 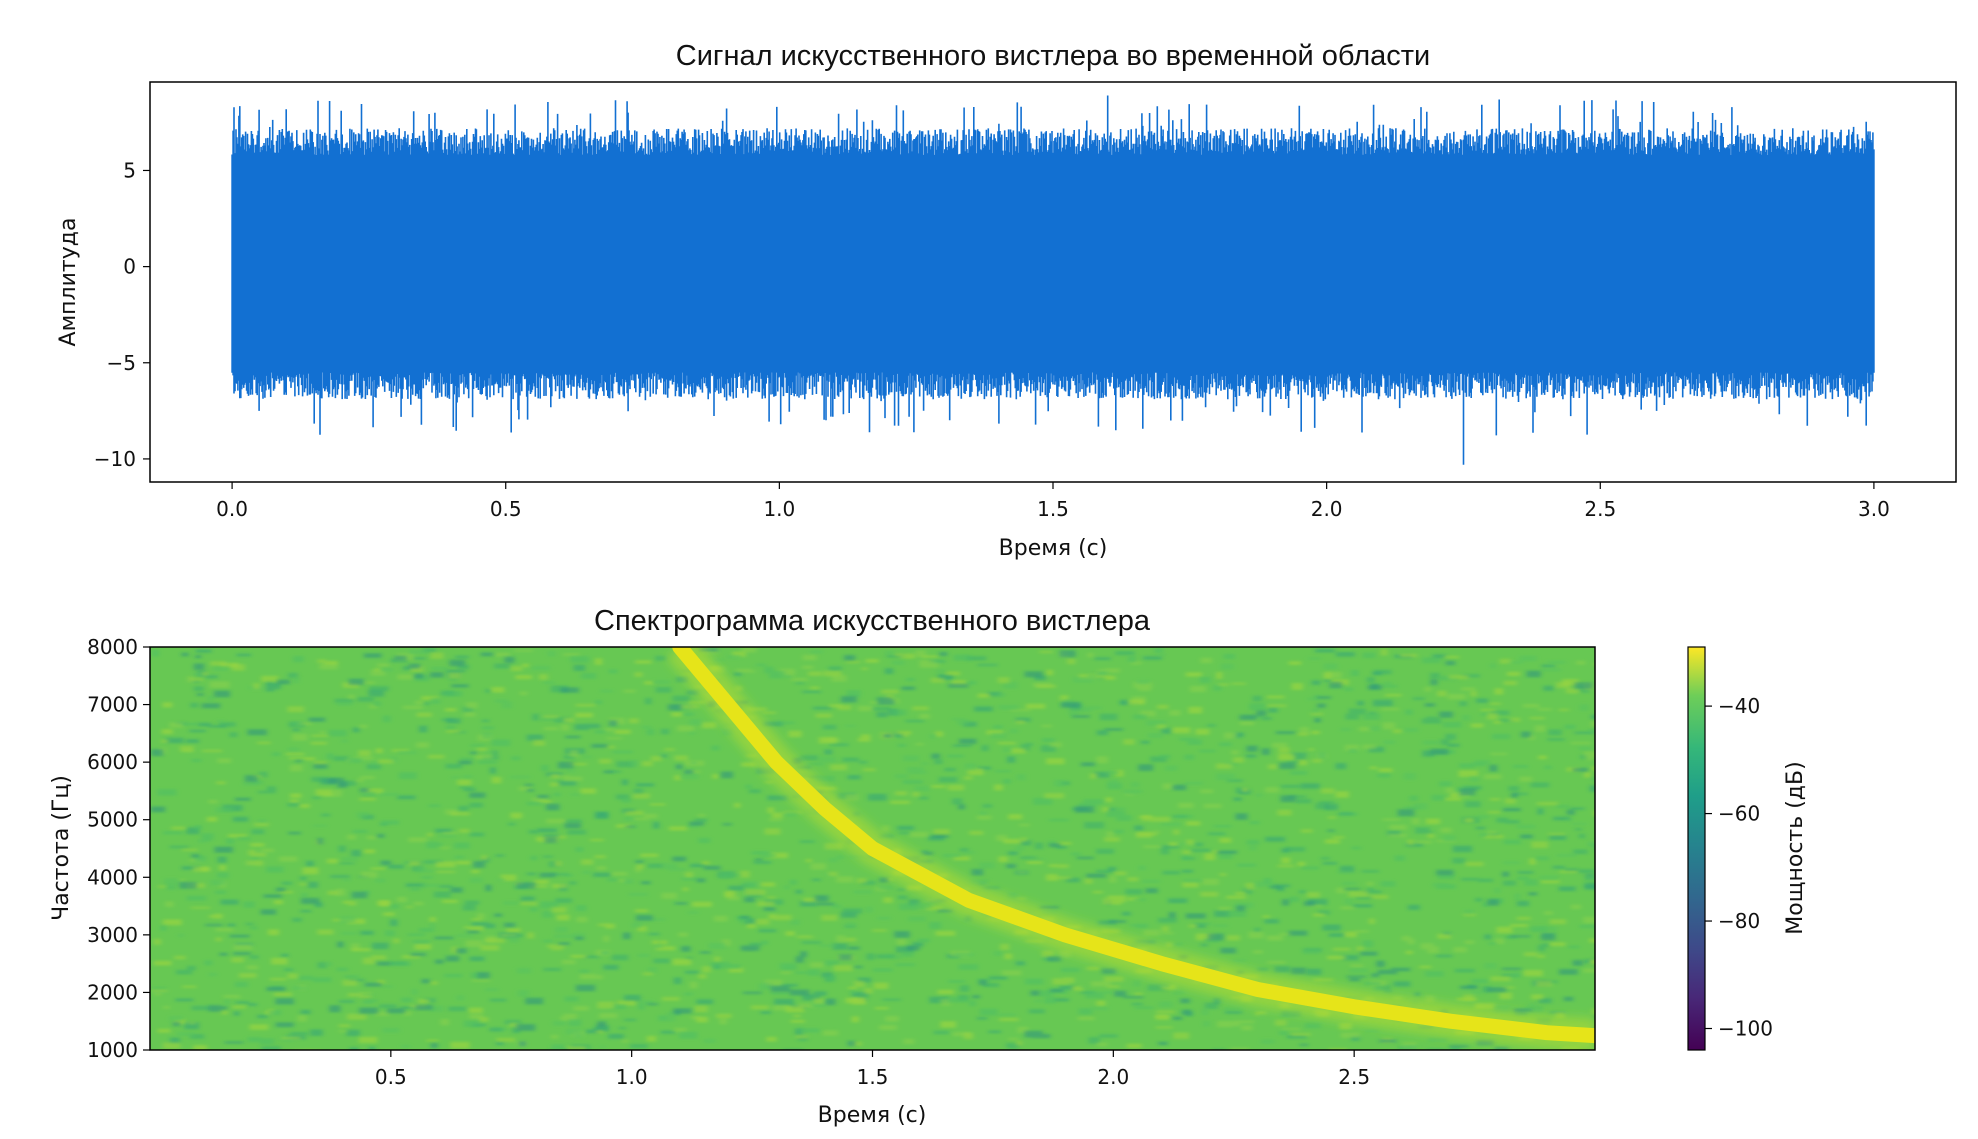 What do you see at coordinates (506, 509) in the screenshot?
I see `waveform-x-tick-label: 0.5` at bounding box center [506, 509].